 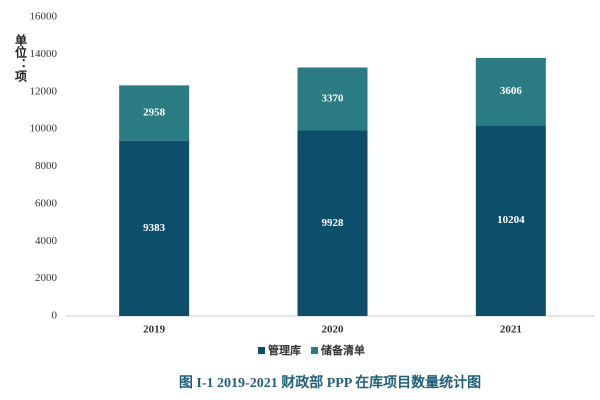 I want to click on legend-label: 管理库, so click(x=284, y=350).